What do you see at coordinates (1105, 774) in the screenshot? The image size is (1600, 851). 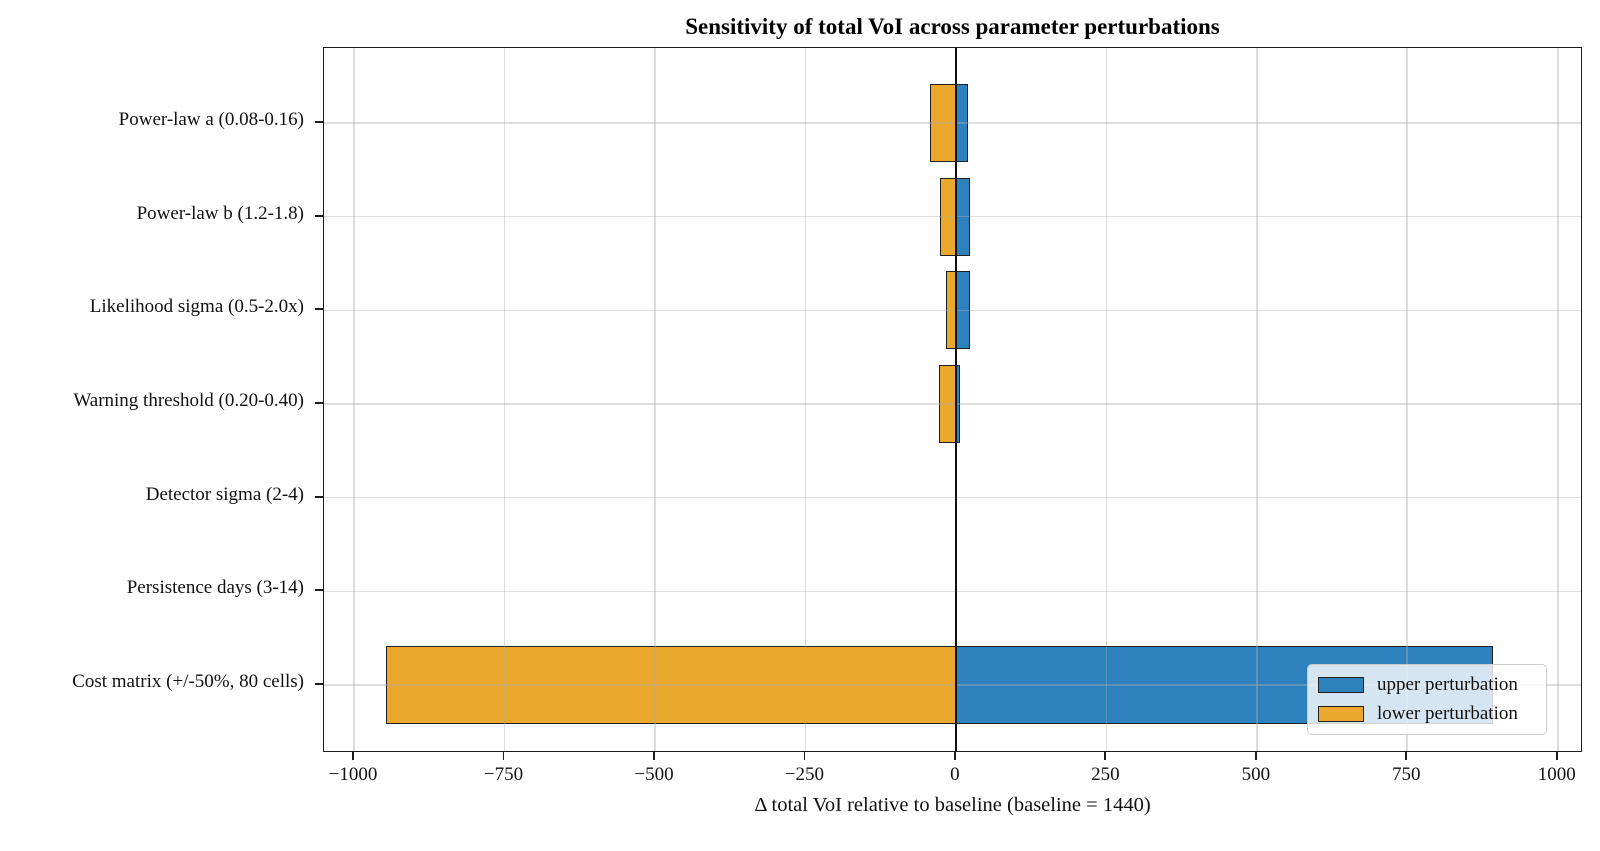 I see `x-tick-label: 250` at bounding box center [1105, 774].